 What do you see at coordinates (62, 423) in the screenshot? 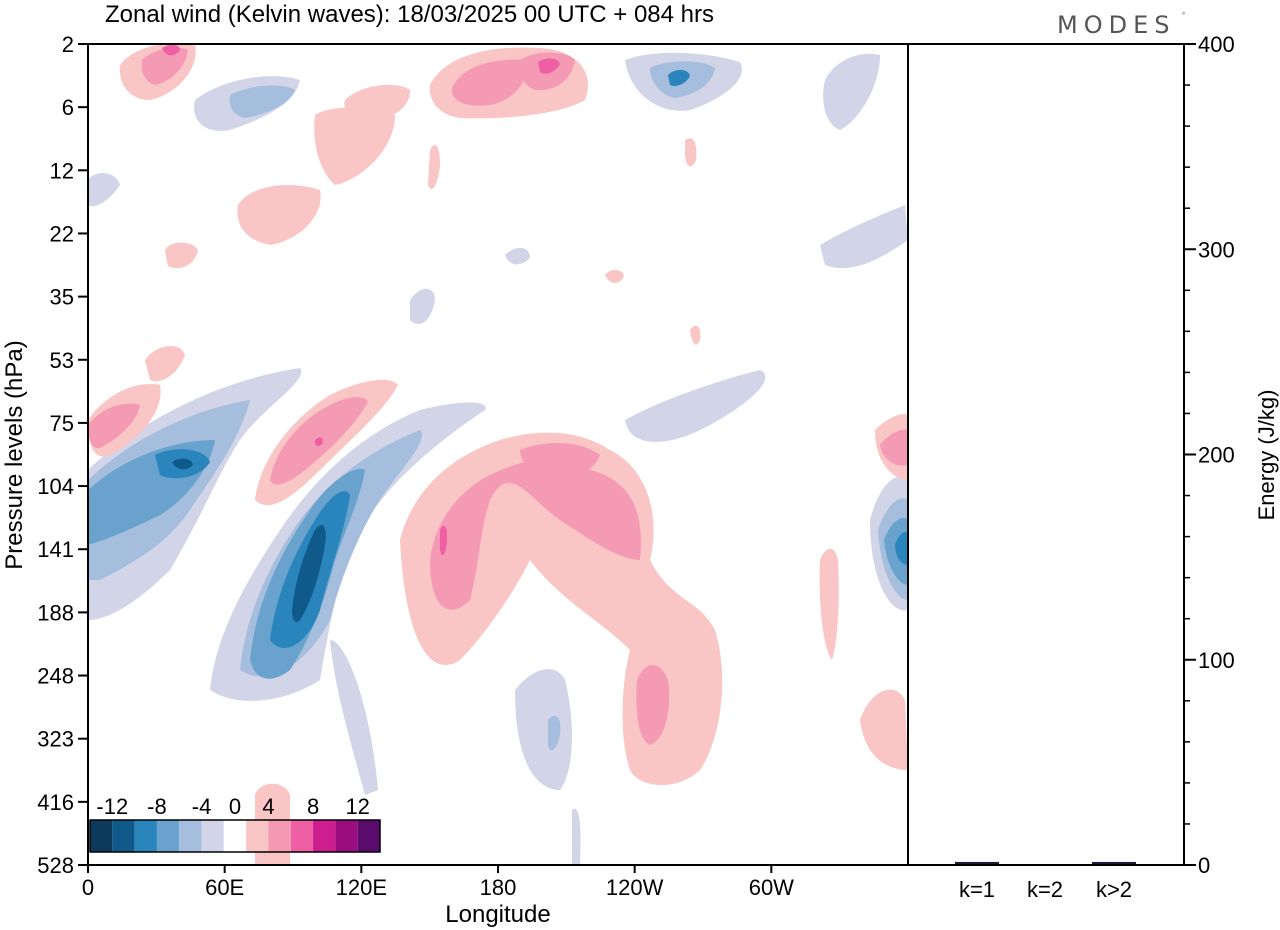
I see `pressure-tick-label: 75` at bounding box center [62, 423].